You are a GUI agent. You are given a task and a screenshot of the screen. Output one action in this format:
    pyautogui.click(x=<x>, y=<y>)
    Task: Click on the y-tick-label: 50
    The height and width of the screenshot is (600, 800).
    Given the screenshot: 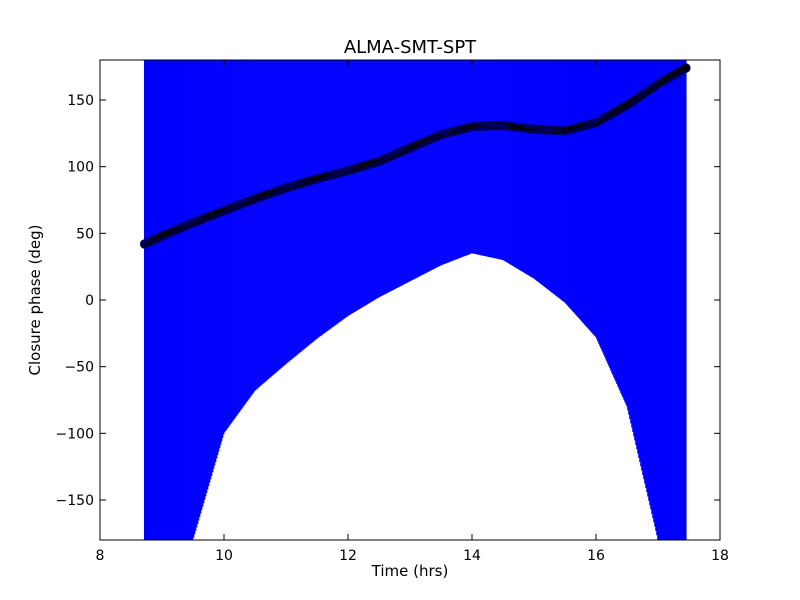 What is the action you would take?
    pyautogui.click(x=85, y=234)
    